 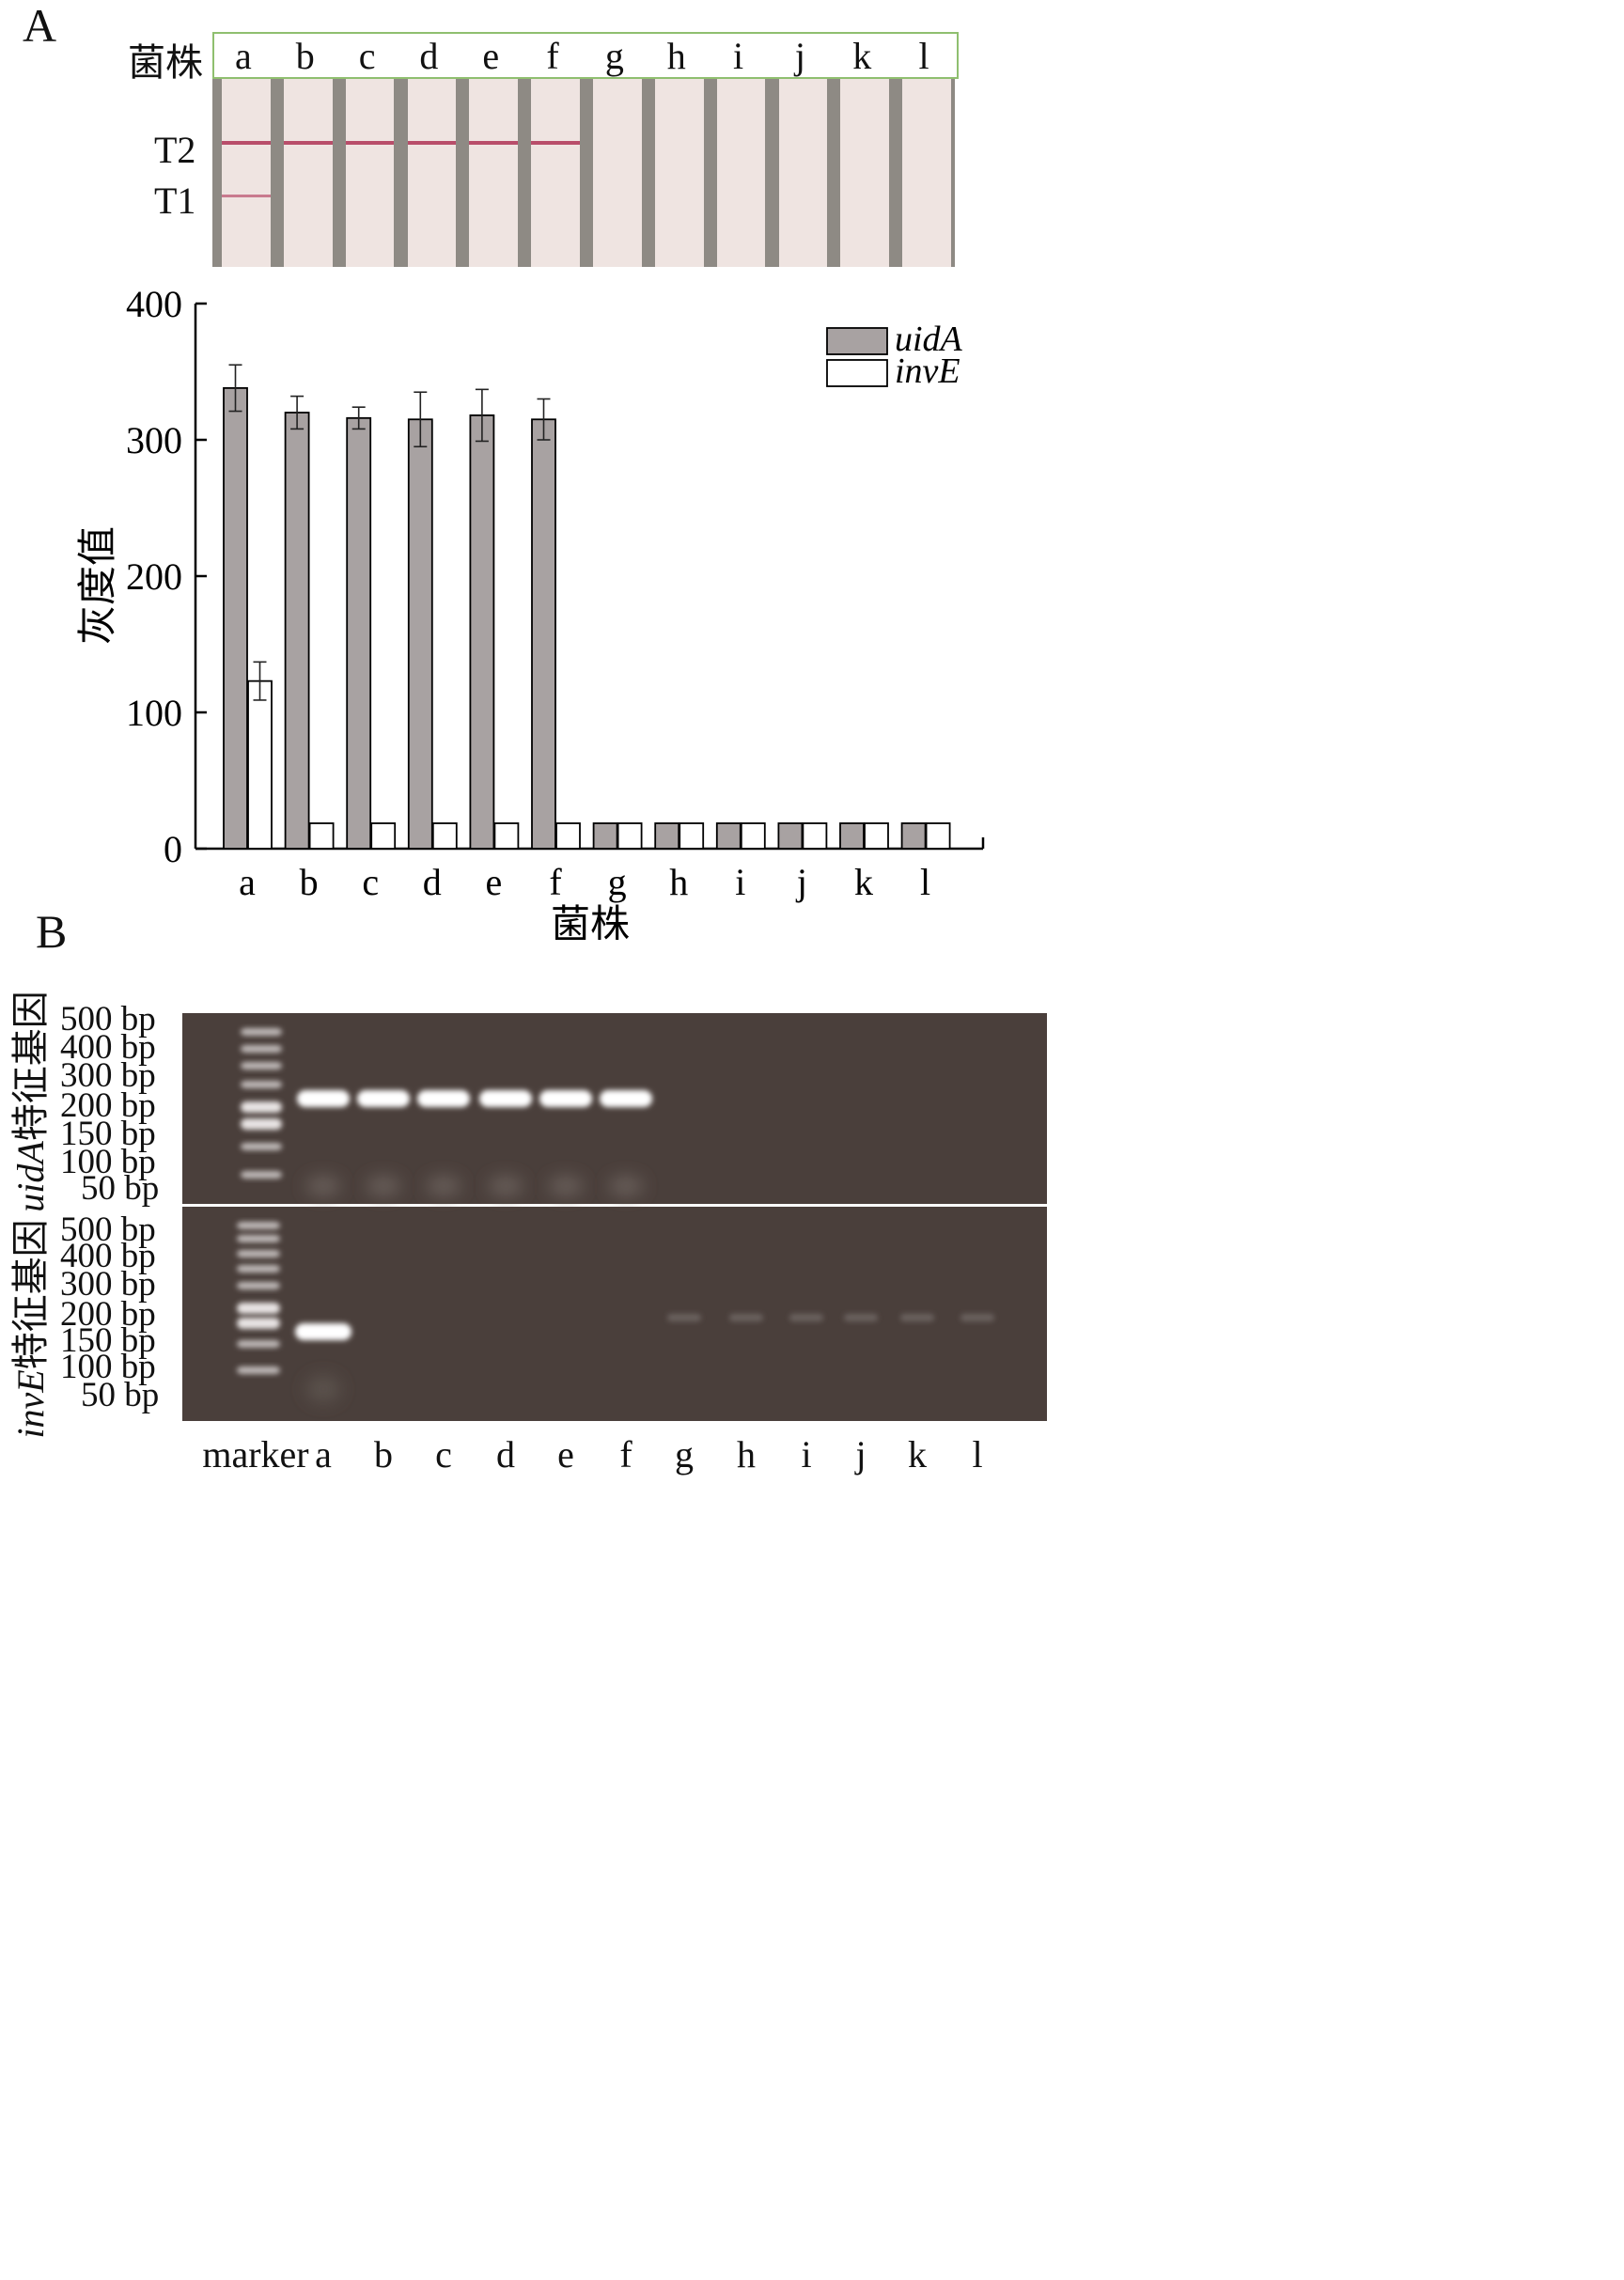 What do you see at coordinates (444, 1186) in the screenshot?
I see `uidA-primer-haze-c` at bounding box center [444, 1186].